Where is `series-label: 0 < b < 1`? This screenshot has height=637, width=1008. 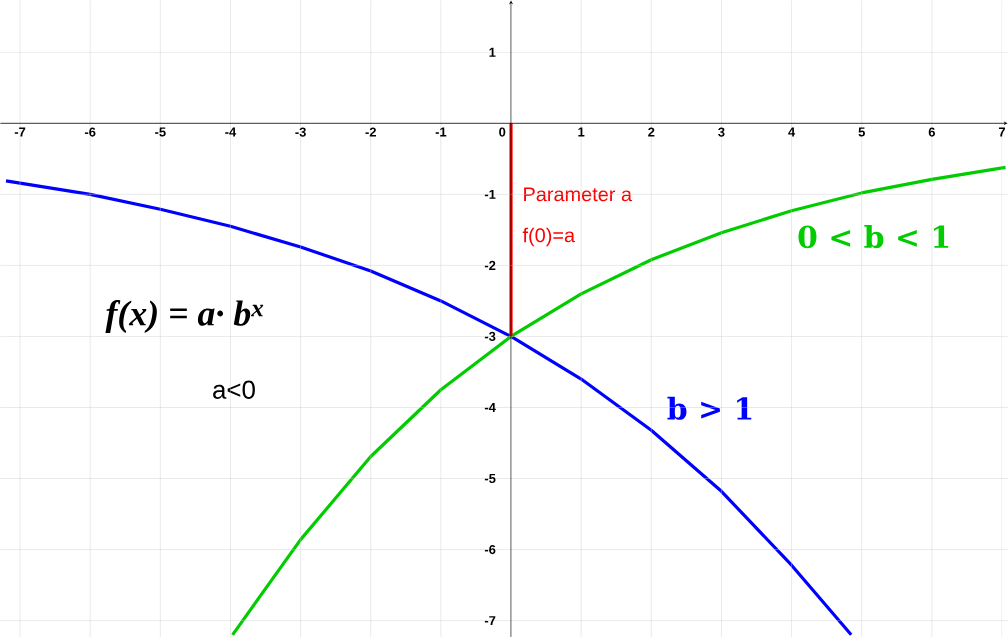
series-label: 0 < b < 1 is located at coordinates (873, 236).